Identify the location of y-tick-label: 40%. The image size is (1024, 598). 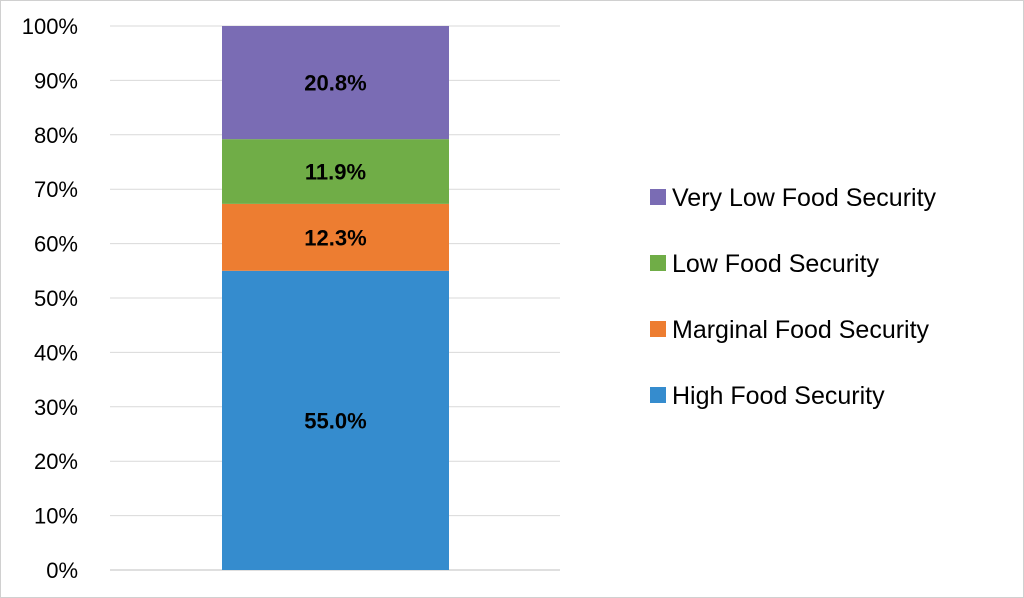
(56, 352).